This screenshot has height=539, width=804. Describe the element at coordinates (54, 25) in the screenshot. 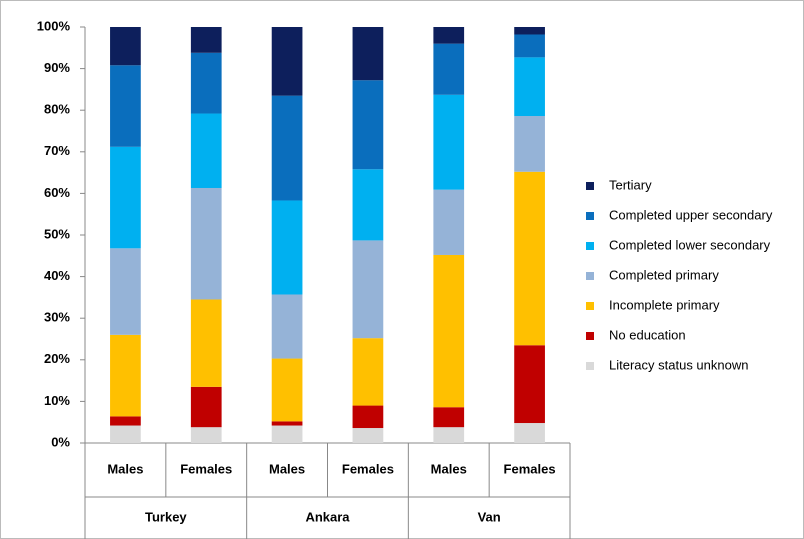

I see `y-tick-label: 100%` at that location.